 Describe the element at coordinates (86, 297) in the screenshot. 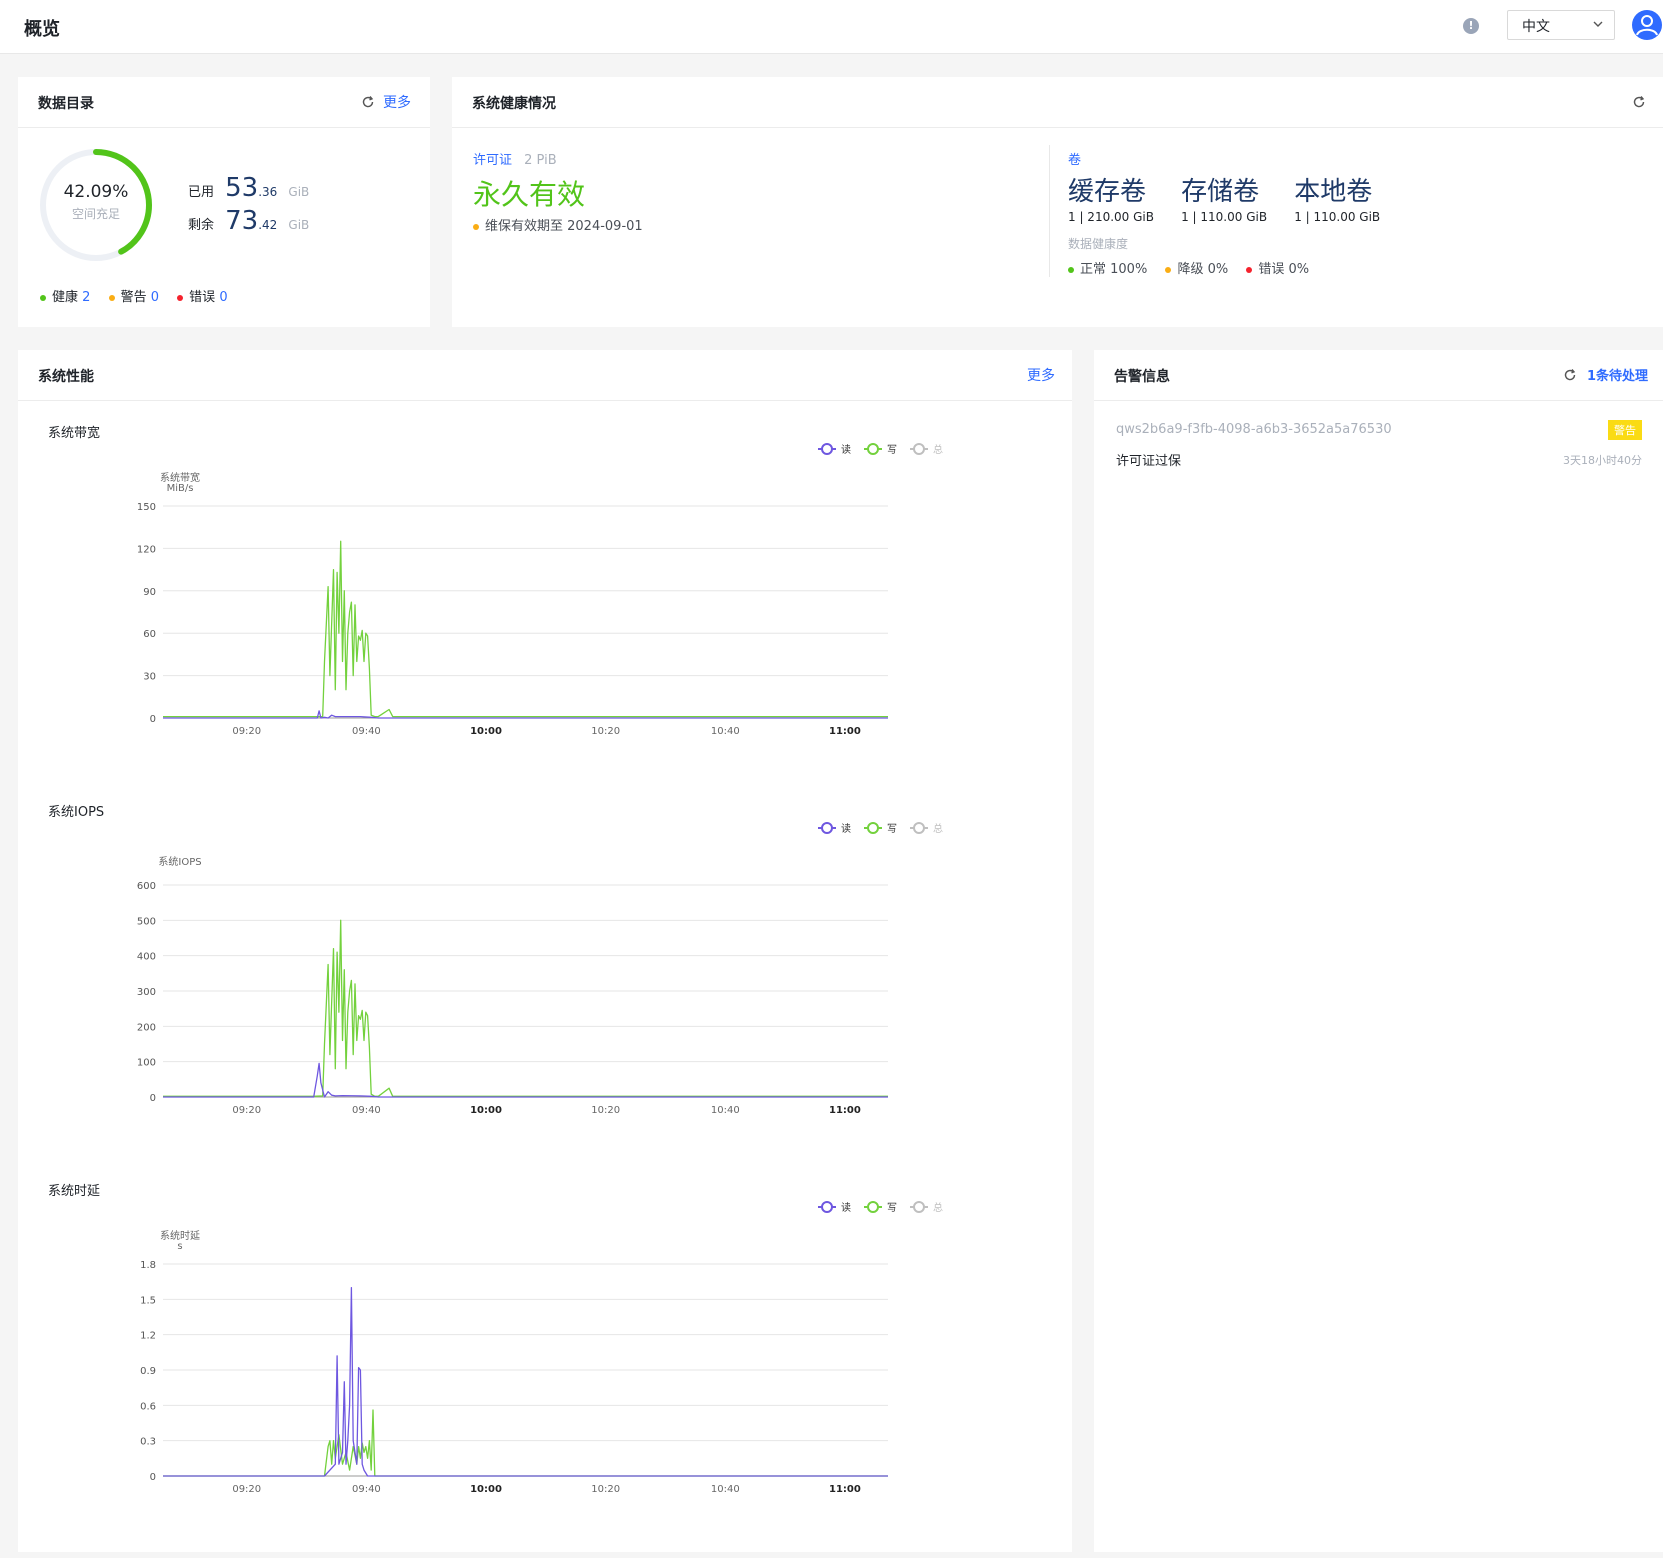

I see `status-count: 2` at that location.